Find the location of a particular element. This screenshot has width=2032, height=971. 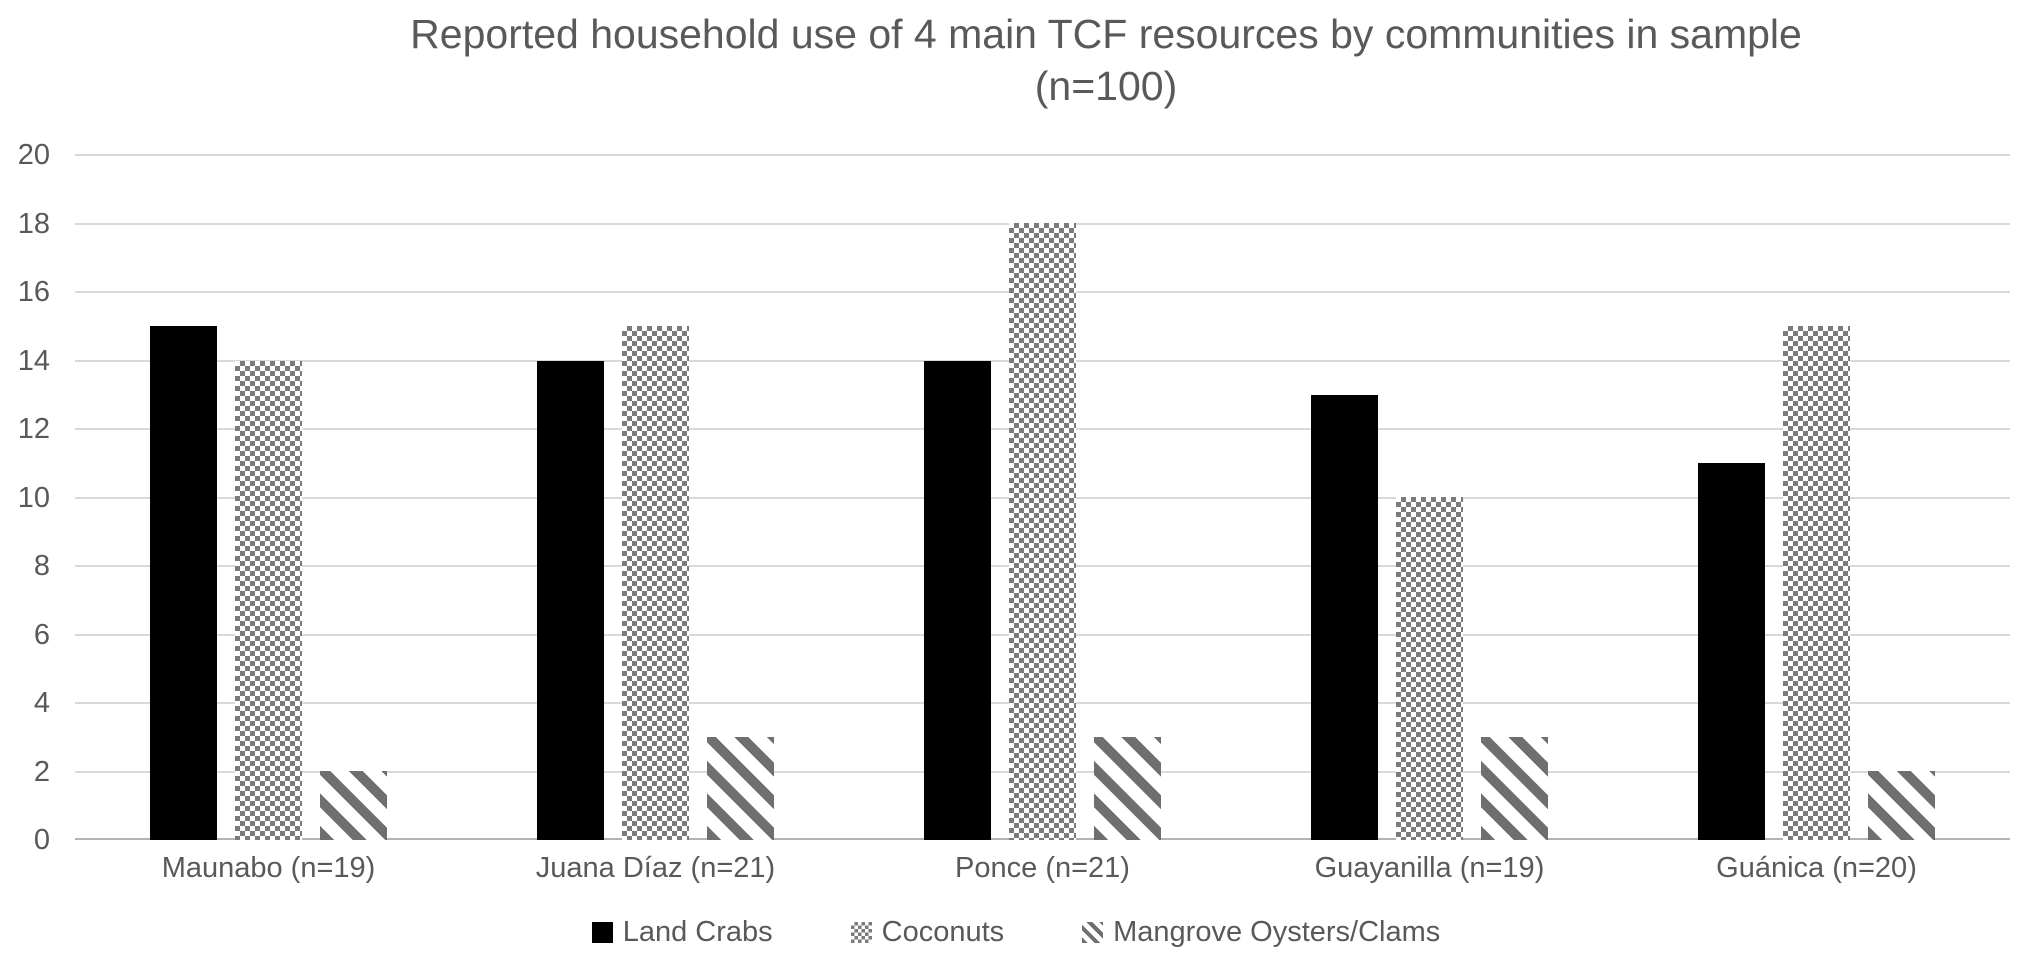

y-tick-label-10: 10 is located at coordinates (33, 497).